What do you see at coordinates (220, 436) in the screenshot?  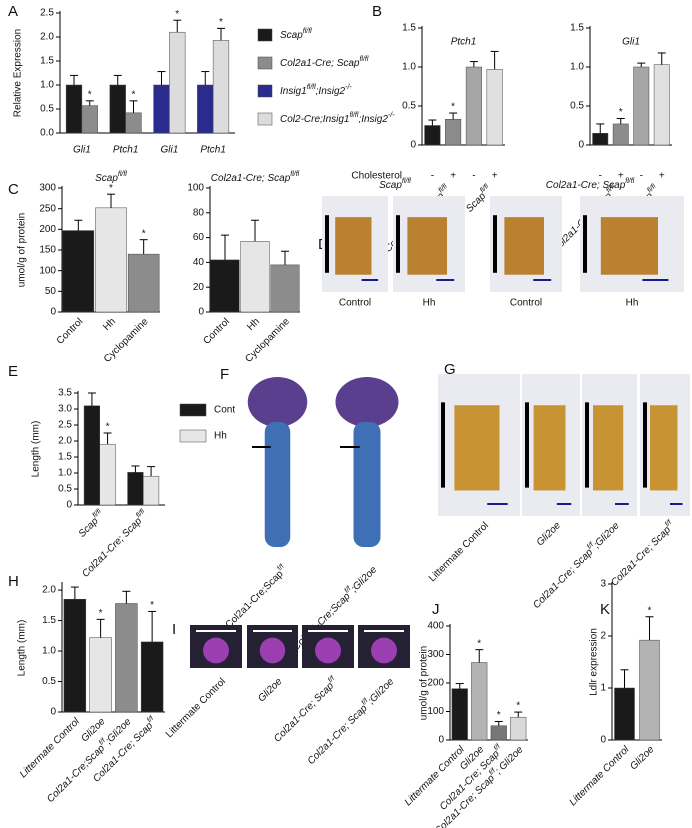 I see `legend-label: Hh` at bounding box center [220, 436].